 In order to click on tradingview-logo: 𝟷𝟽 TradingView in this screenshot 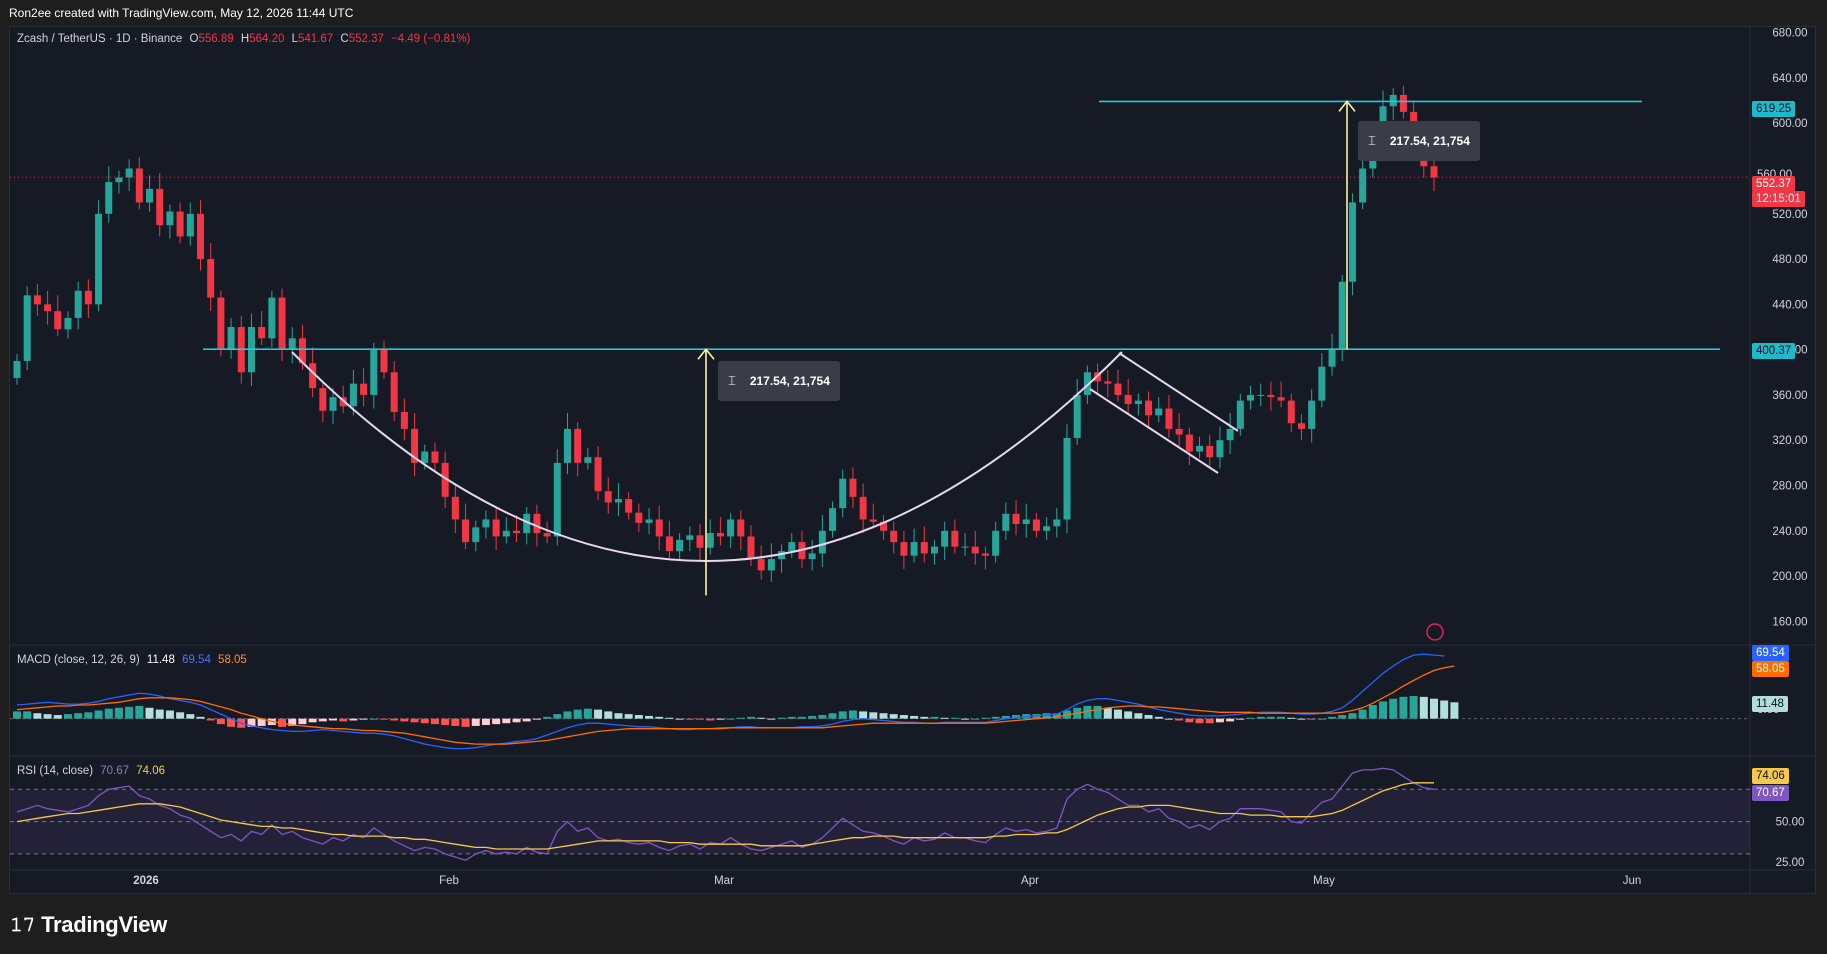, I will do `click(88, 925)`.